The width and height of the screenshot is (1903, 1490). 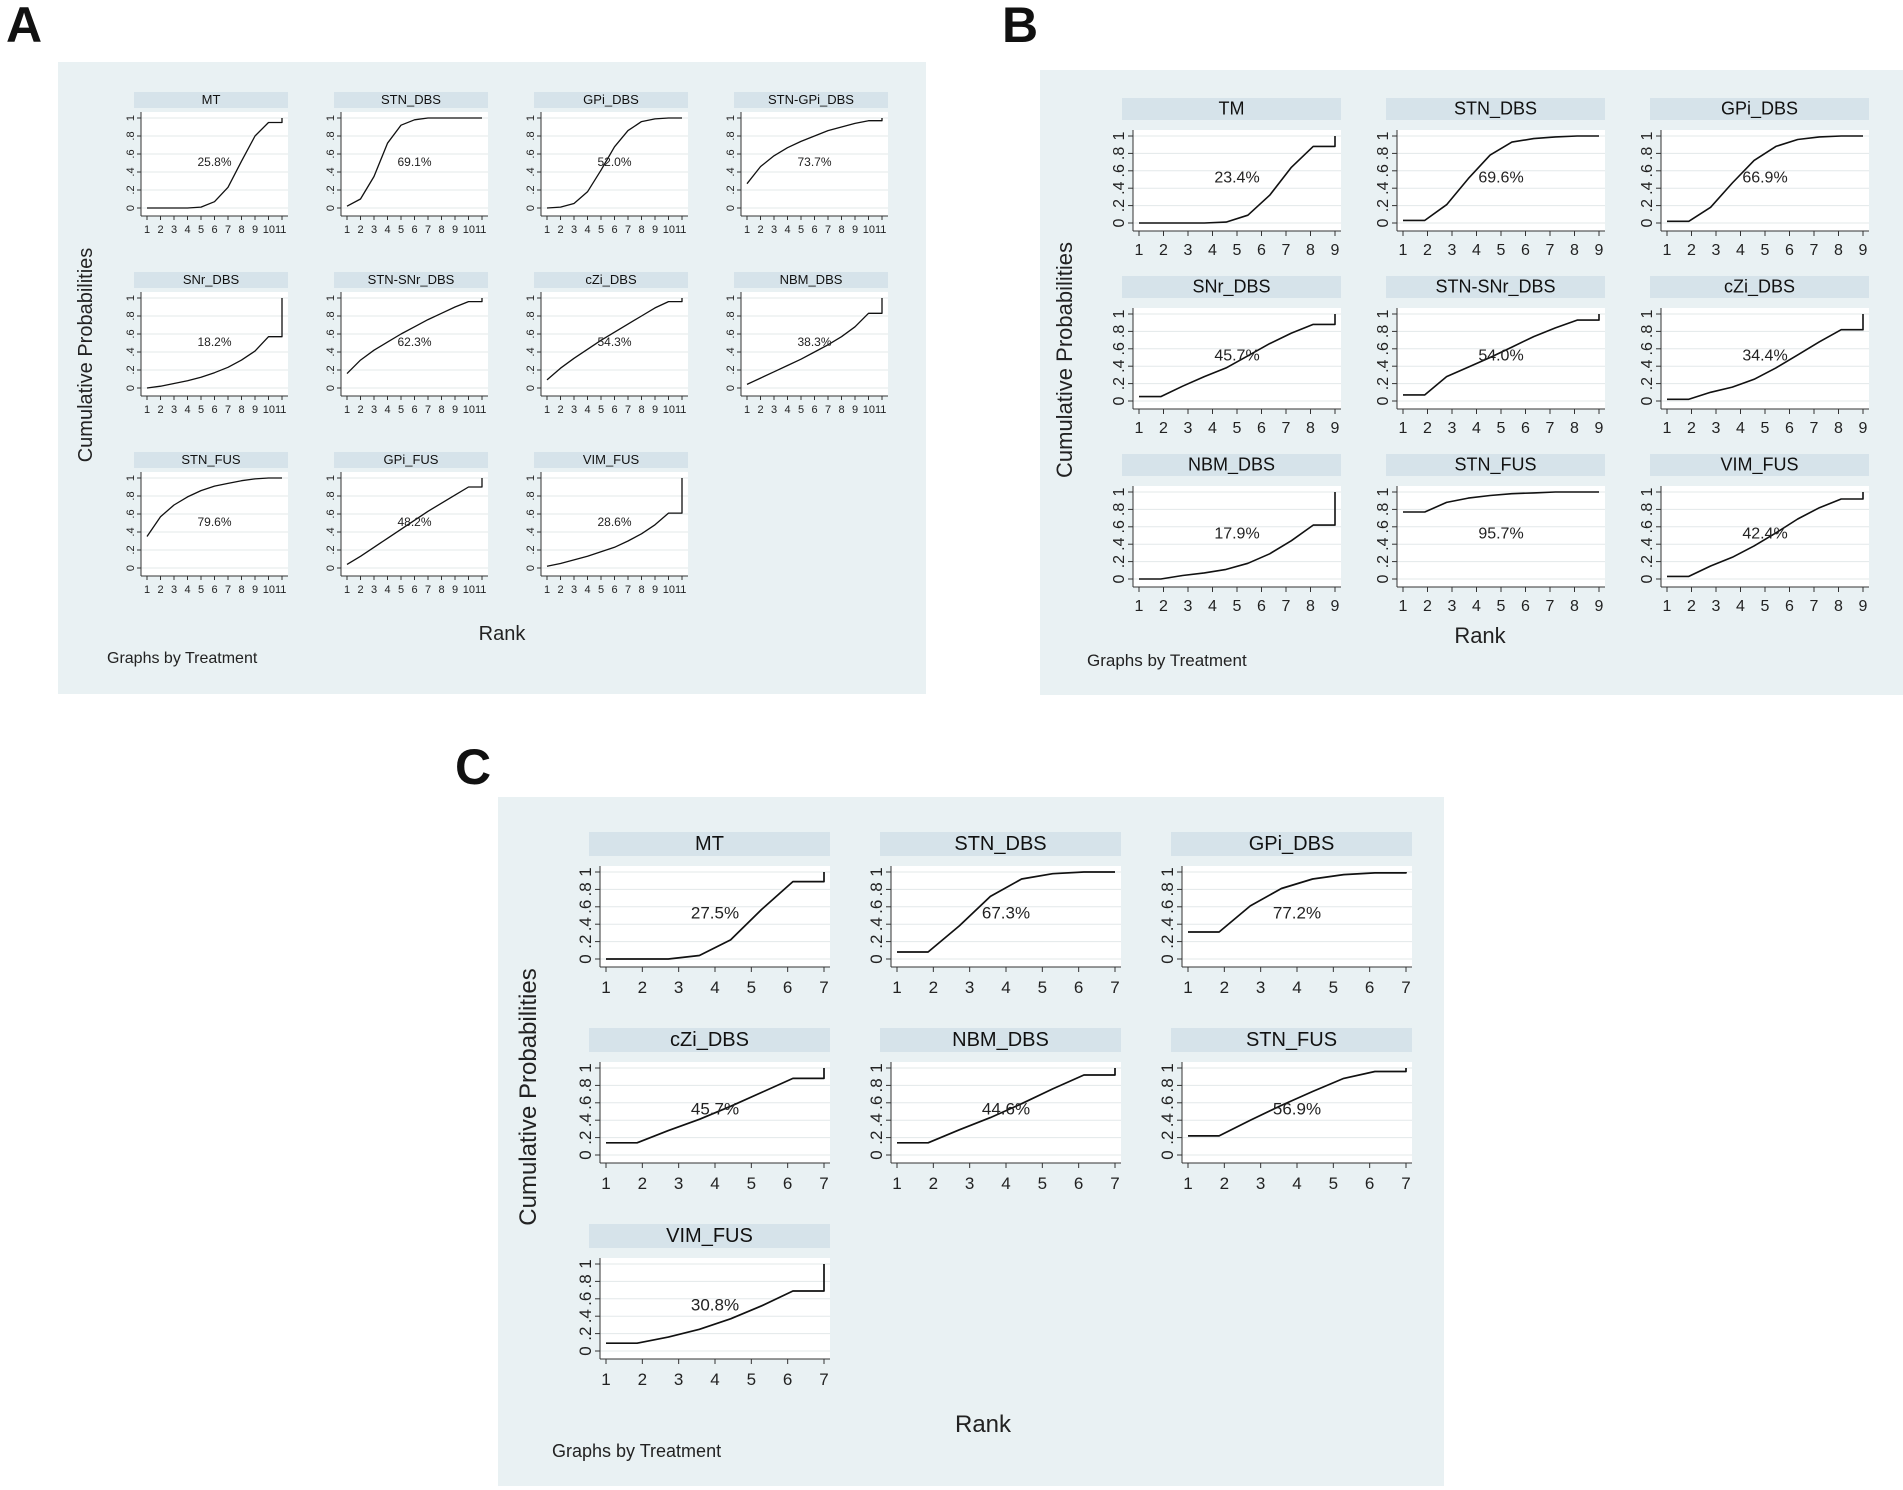 What do you see at coordinates (1006, 913) in the screenshot?
I see `sucra-label: 67.3%` at bounding box center [1006, 913].